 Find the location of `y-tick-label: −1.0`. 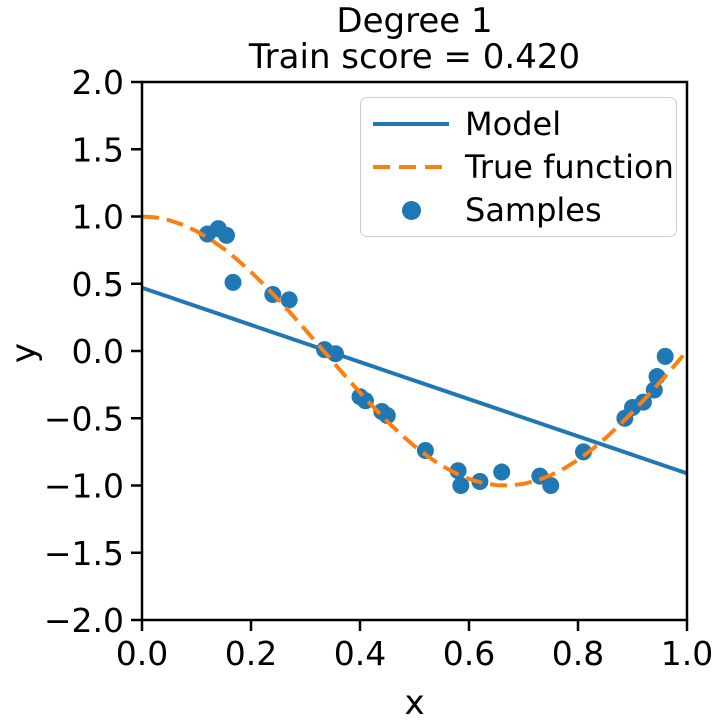

y-tick-label: −1.0 is located at coordinates (84, 486).